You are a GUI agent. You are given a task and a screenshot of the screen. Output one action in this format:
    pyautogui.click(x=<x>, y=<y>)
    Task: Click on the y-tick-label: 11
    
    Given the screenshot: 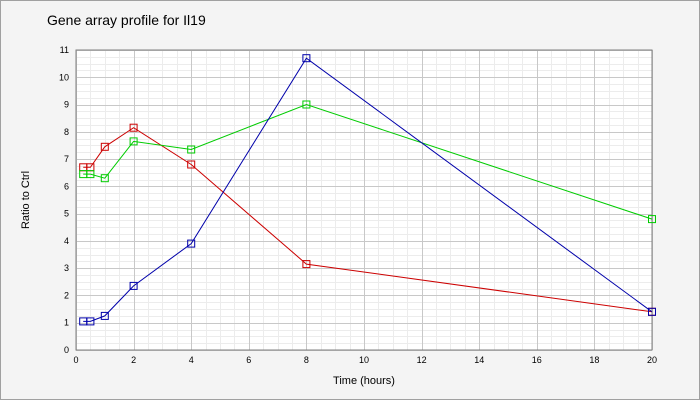 What is the action you would take?
    pyautogui.click(x=64, y=50)
    